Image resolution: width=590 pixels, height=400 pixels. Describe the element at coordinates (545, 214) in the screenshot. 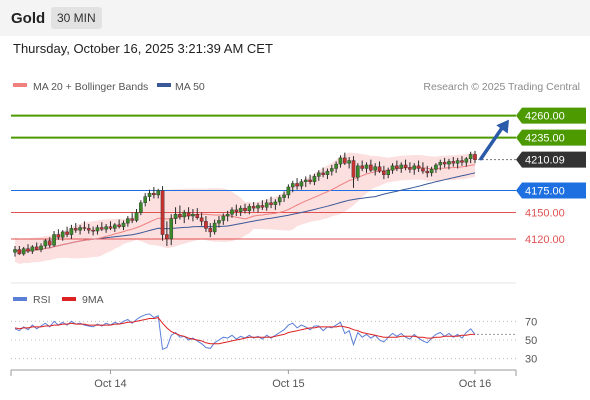

I see `support-label-4: 4150.00` at that location.